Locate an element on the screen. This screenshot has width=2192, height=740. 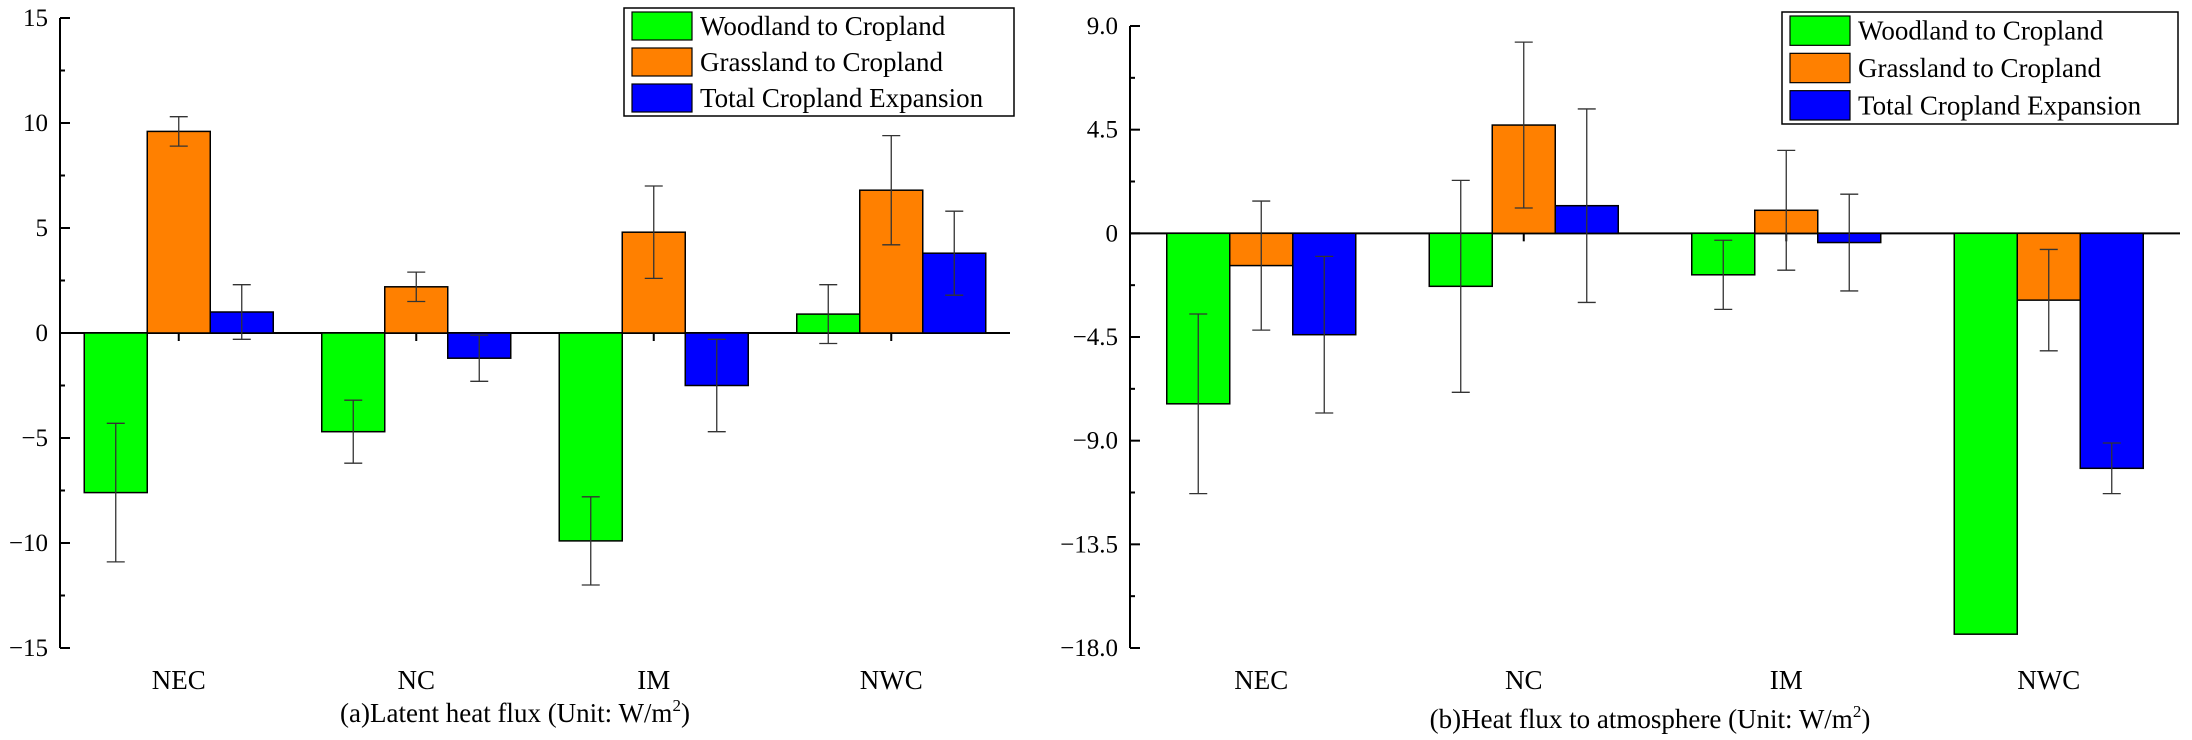
y-tick-label: −18.0 is located at coordinates (1089, 648).